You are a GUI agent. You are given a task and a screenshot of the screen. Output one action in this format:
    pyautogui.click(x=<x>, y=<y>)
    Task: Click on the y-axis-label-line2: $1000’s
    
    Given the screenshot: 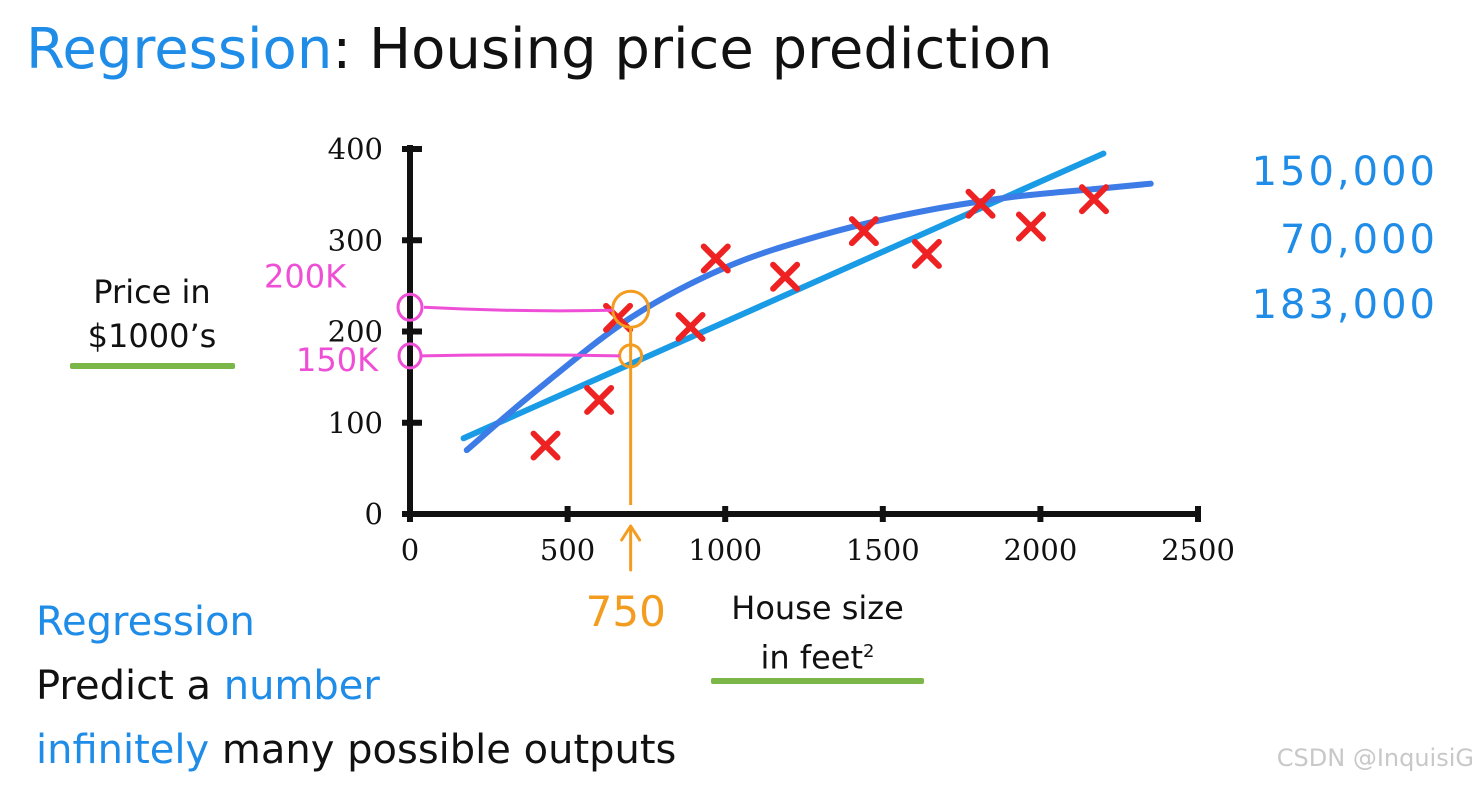 What is the action you would take?
    pyautogui.click(x=152, y=336)
    